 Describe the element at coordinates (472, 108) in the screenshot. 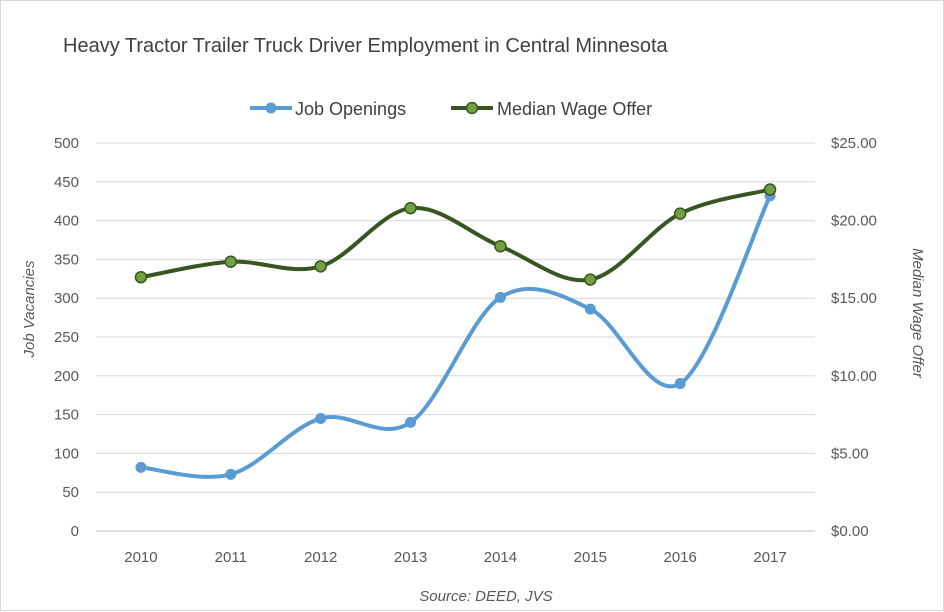

I see `legend-marker-median-wage` at that location.